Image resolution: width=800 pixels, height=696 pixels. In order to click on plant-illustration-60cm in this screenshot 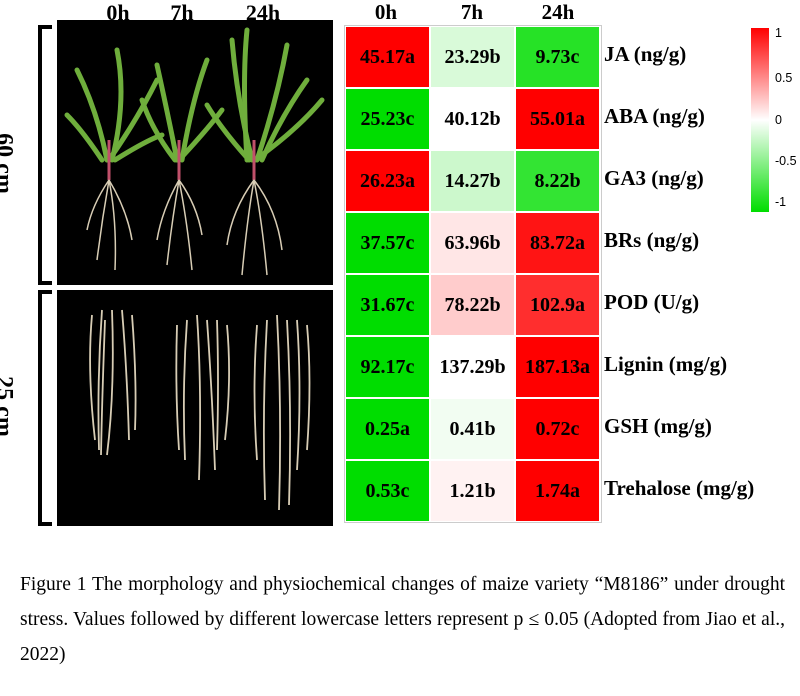, I will do `click(194, 151)`.